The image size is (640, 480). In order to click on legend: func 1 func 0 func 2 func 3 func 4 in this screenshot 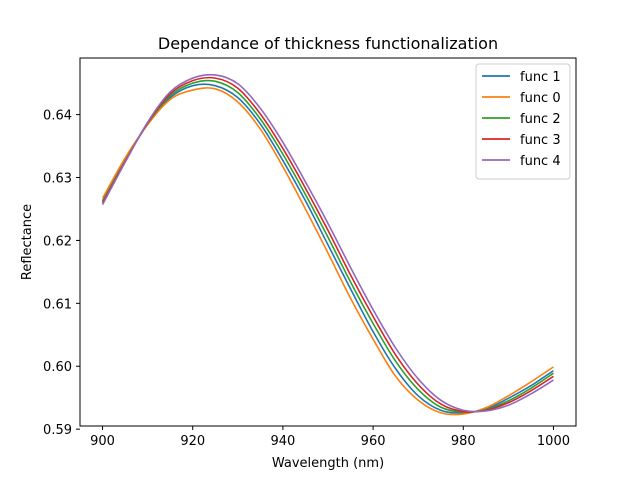, I will do `click(523, 121)`.